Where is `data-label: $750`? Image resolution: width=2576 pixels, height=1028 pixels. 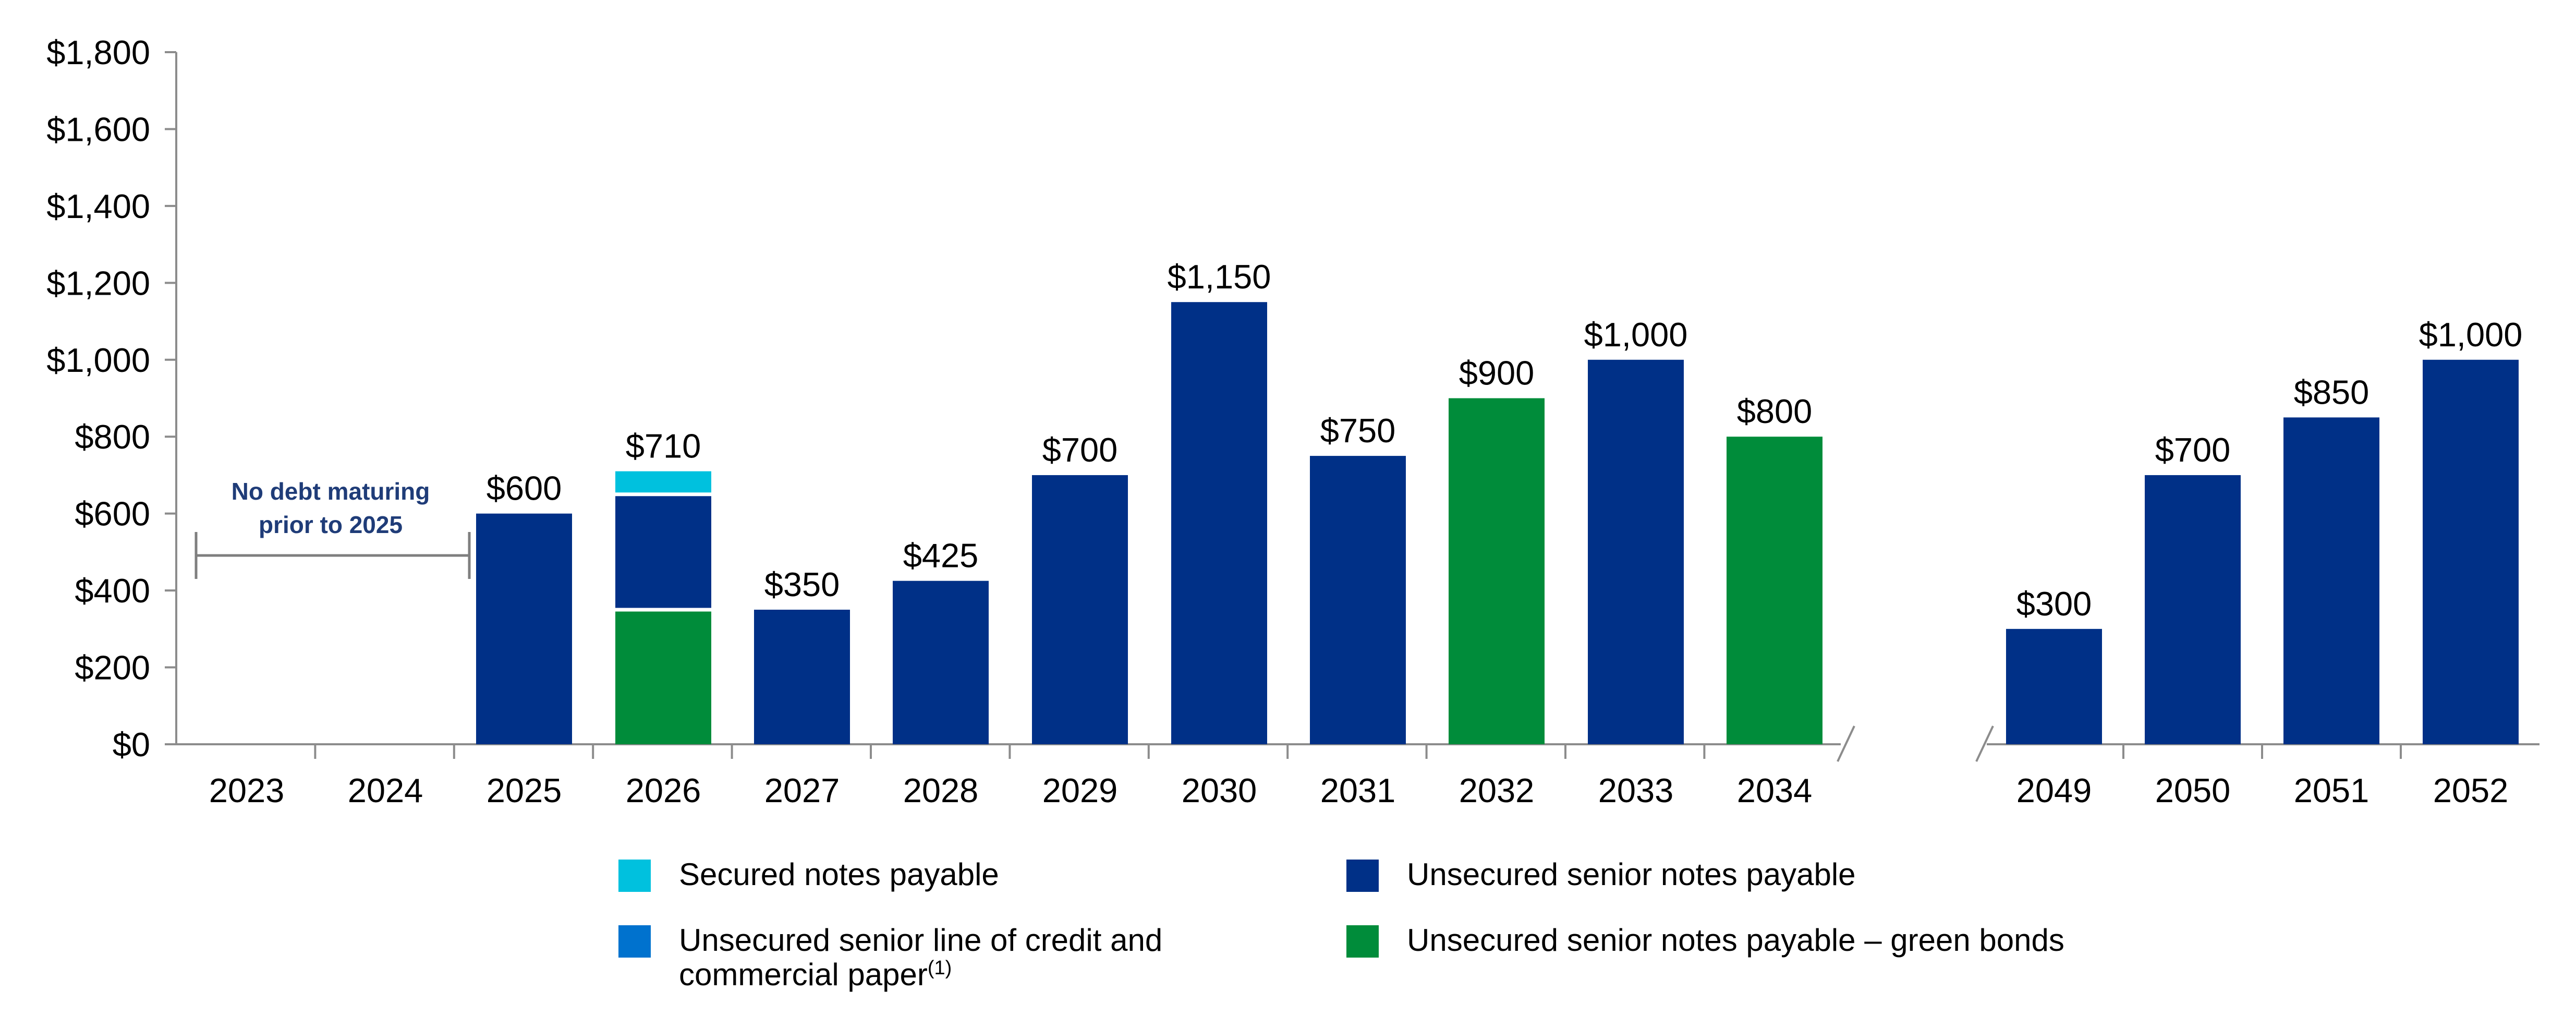
data-label: $750 is located at coordinates (1358, 431).